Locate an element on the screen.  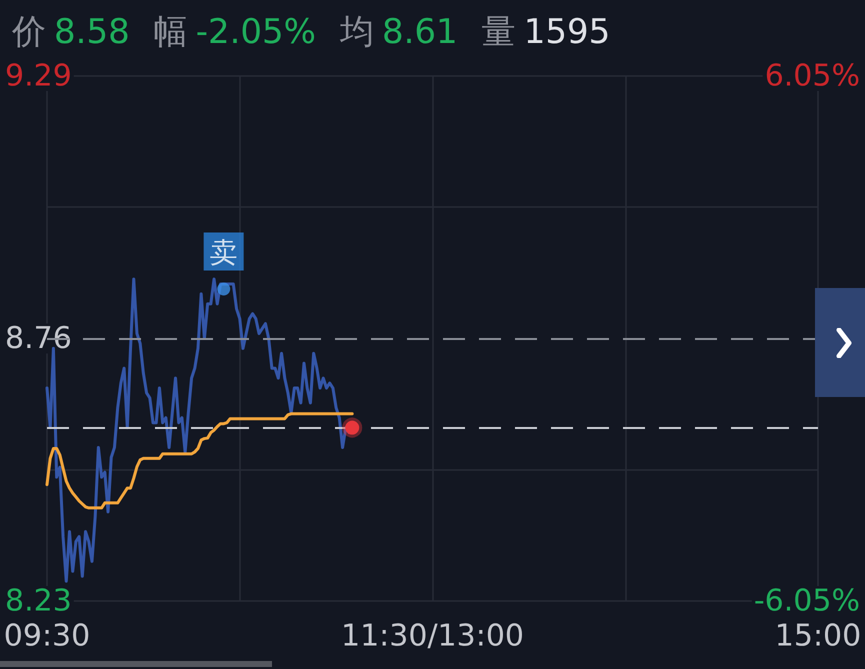
y-tick-label: 8.76 is located at coordinates (38, 338).